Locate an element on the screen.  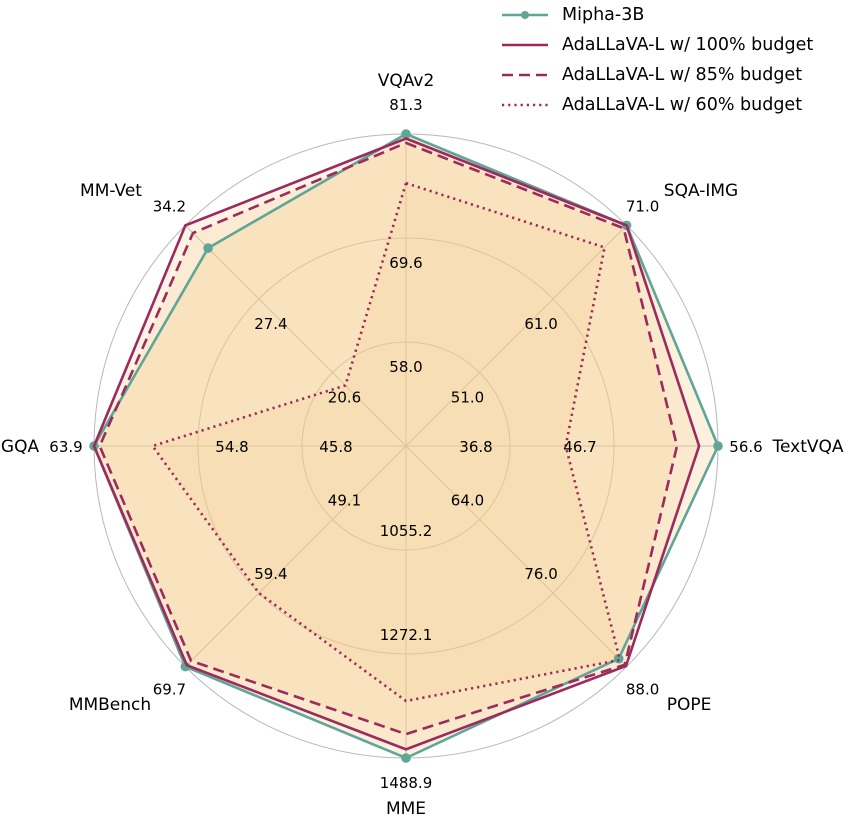
legend-item: Mipha-3B is located at coordinates (676, 15).